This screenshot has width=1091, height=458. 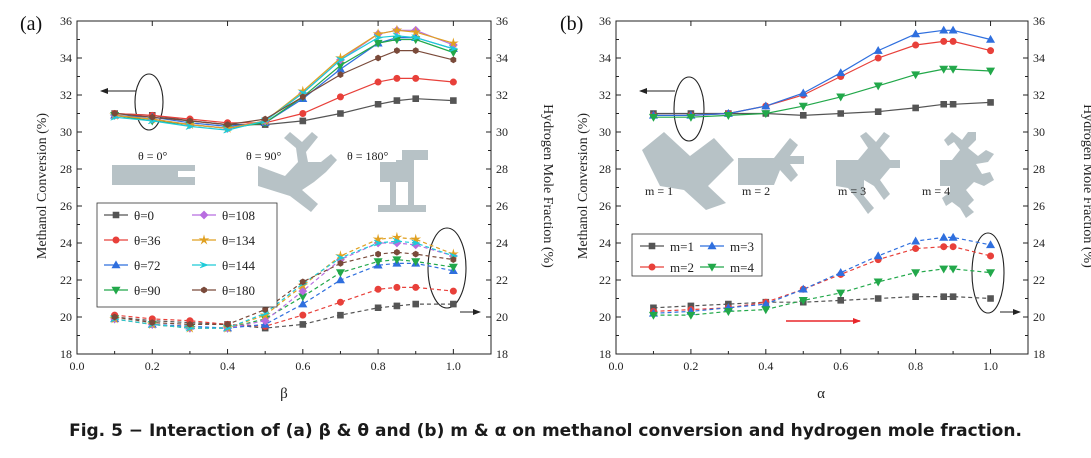 I want to click on legend-label: θ=36, so click(x=147, y=240).